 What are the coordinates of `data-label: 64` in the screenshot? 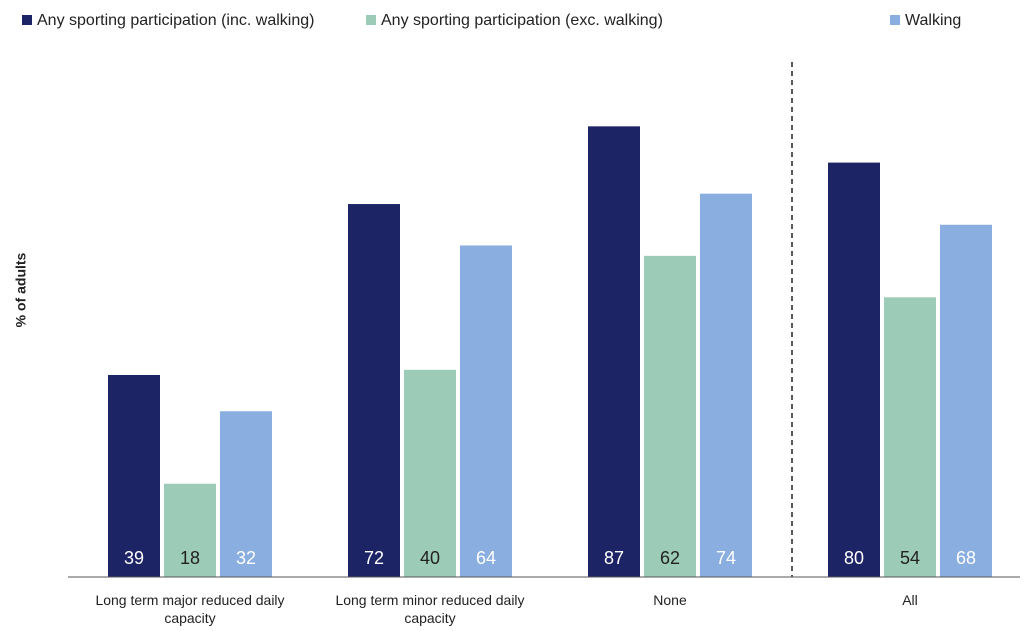 It's located at (486, 558).